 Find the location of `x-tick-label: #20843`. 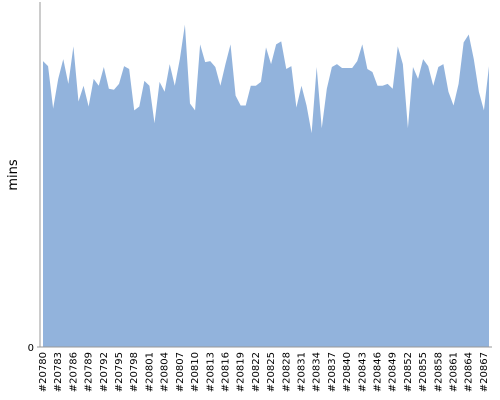

x-tick-label: #20843 is located at coordinates (362, 372).